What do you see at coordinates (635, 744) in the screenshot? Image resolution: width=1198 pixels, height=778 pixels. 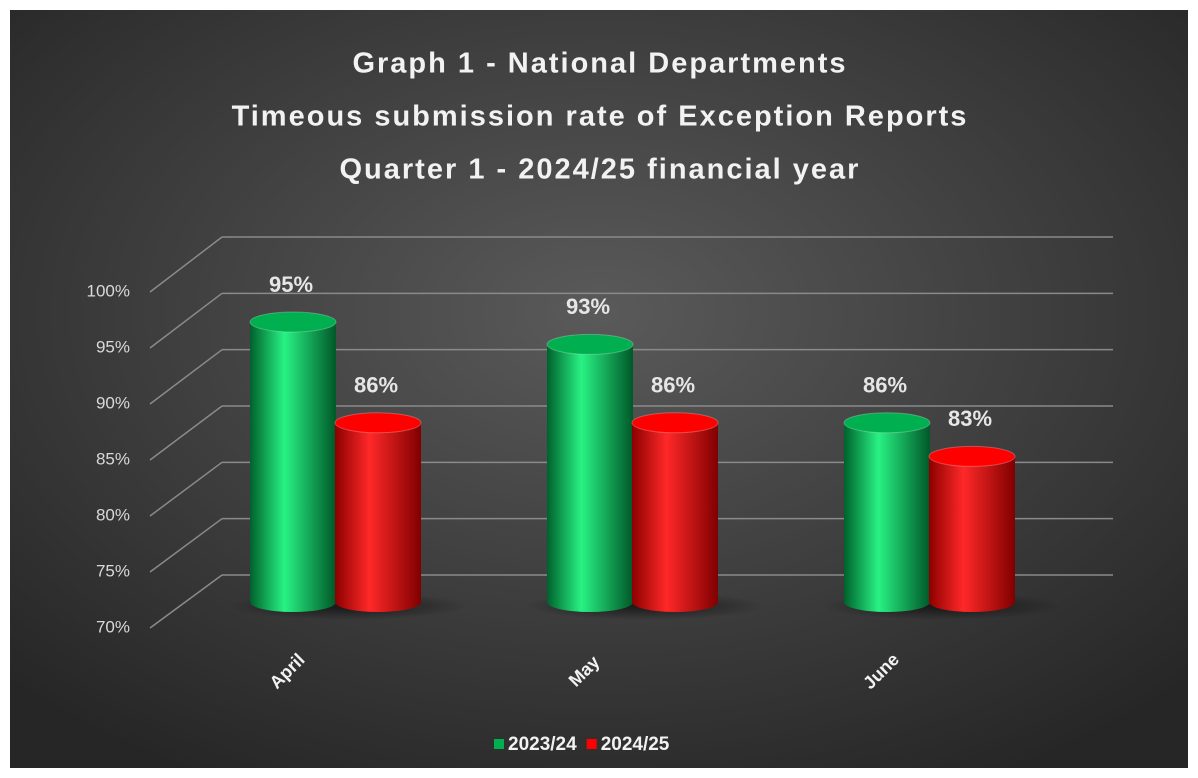 I see `legend-label: 2024/25` at bounding box center [635, 744].